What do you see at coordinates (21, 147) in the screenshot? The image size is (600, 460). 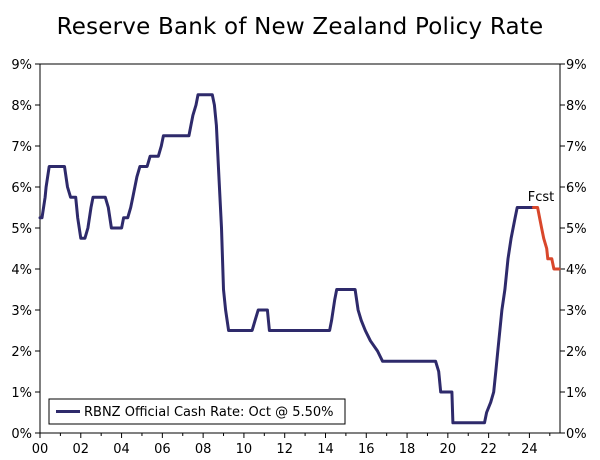 I see `y-tick-label-left: 7%` at bounding box center [21, 147].